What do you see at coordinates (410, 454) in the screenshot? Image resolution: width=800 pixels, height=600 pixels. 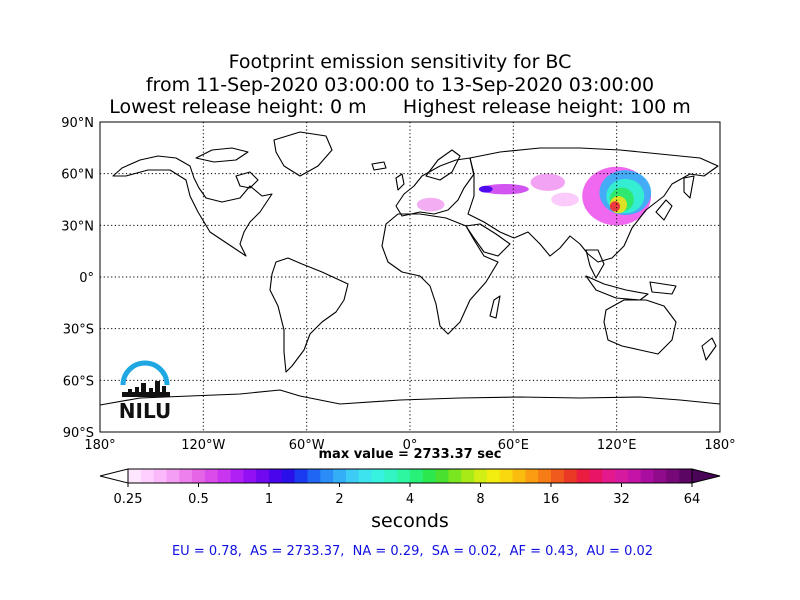 I see `max-value-label: max value = 2733.37 sec` at bounding box center [410, 454].